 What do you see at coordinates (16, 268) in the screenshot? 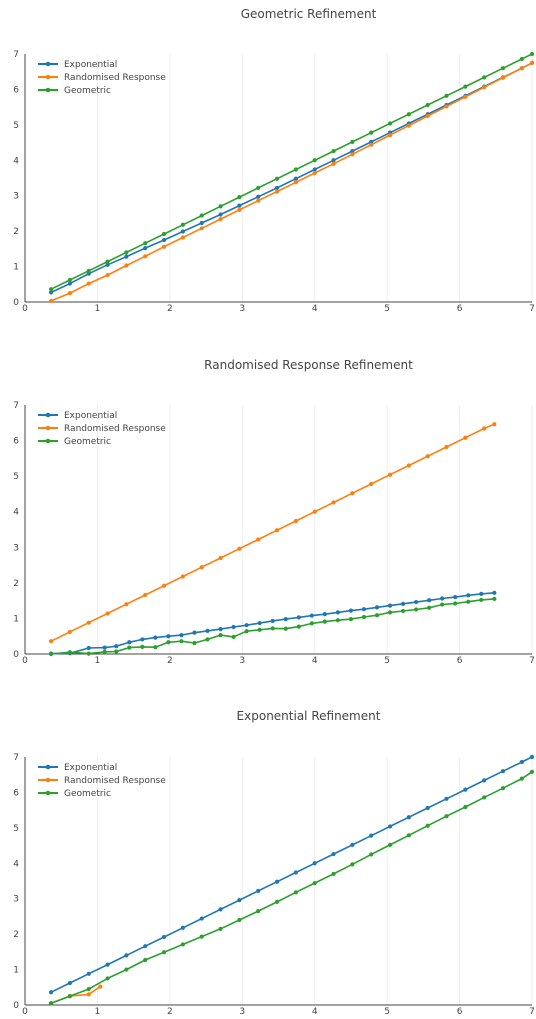
I see `y-tick-label: 1` at bounding box center [16, 268].